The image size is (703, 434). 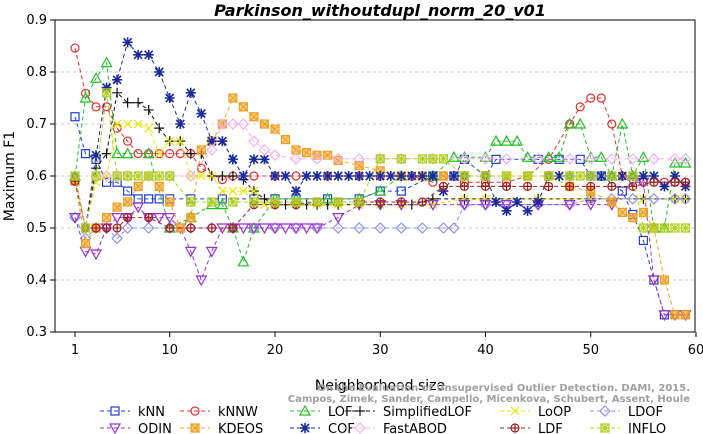 I want to click on x-tick-label: 10, so click(x=169, y=350).